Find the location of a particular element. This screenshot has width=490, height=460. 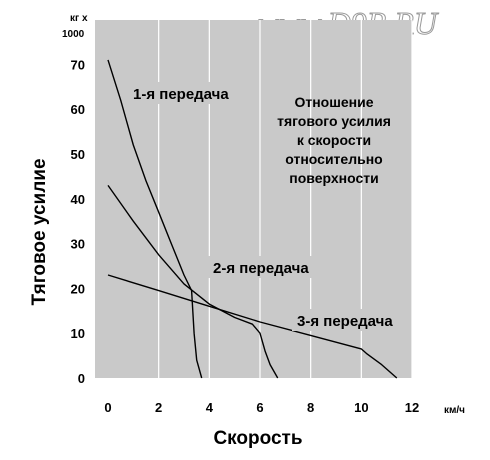

series-label-3-bg is located at coordinates (346, 320).